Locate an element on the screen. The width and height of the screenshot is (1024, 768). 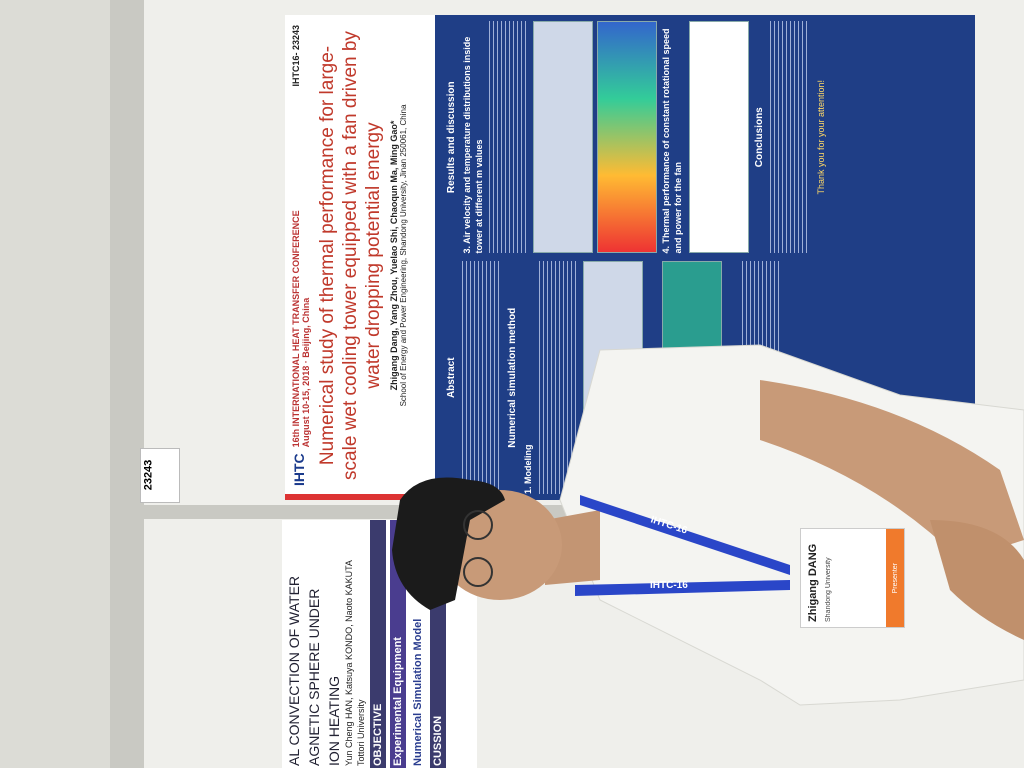
glasses-lens is located at coordinates (478, 572).